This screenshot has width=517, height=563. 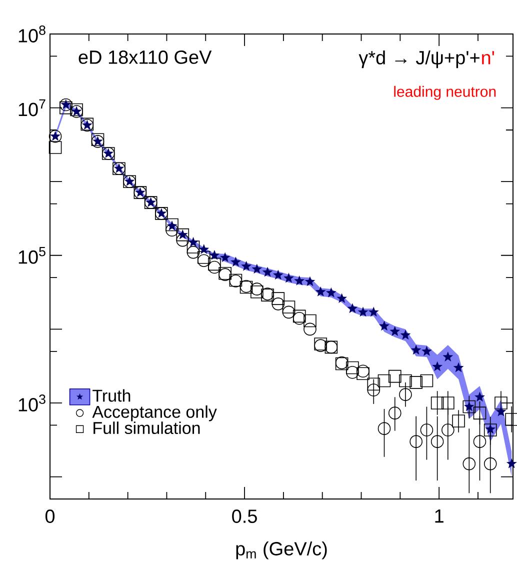 I want to click on x-tick-label: 1, so click(x=439, y=516).